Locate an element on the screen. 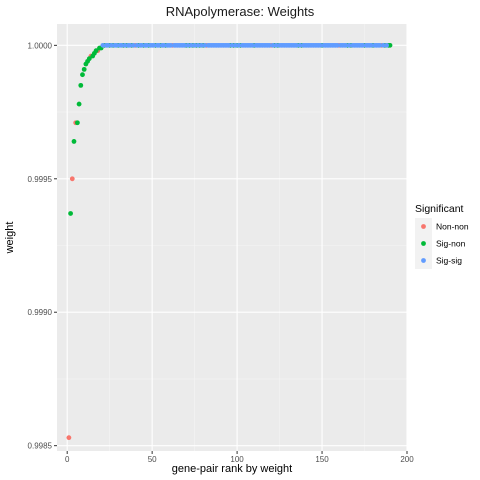 The image size is (480, 480). y-axis-title: weight is located at coordinates (10, 238).